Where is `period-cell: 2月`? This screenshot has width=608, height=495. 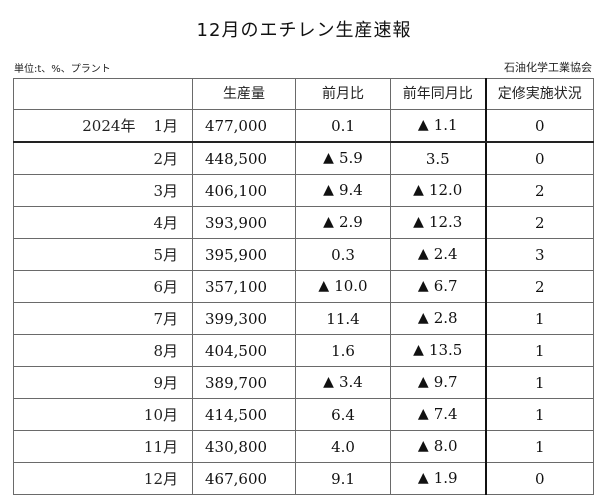 period-cell: 2月 is located at coordinates (103, 158).